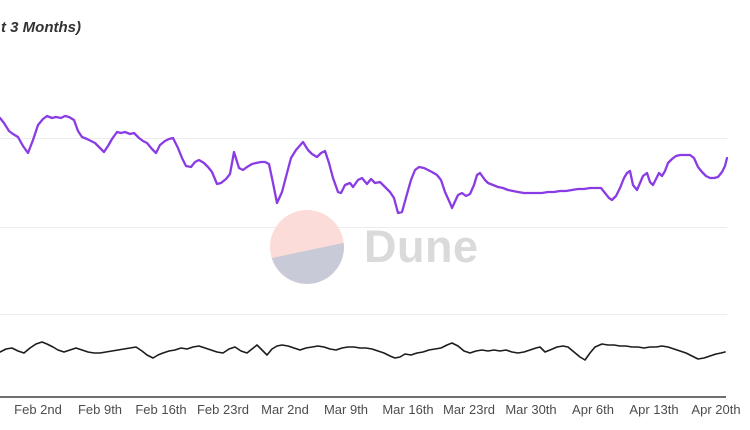 The height and width of the screenshot is (430, 750). Describe the element at coordinates (363, 397) in the screenshot. I see `x-axis-line` at that location.